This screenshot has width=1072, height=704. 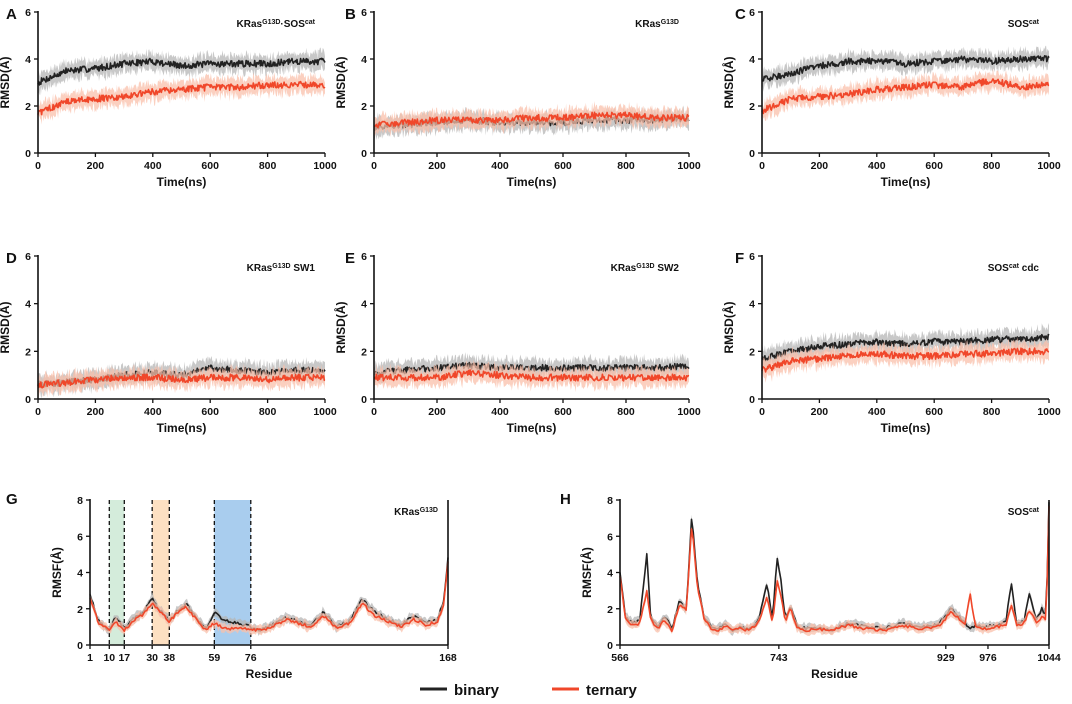 What do you see at coordinates (269, 674) in the screenshot?
I see `x-axis-label: Residue` at bounding box center [269, 674].